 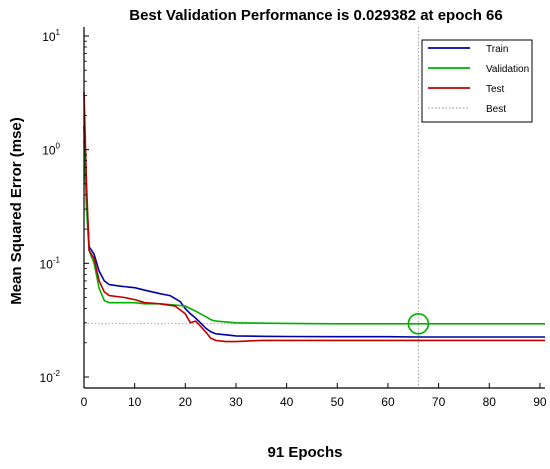 What do you see at coordinates (497, 49) in the screenshot?
I see `legend-label-train: Train` at bounding box center [497, 49].